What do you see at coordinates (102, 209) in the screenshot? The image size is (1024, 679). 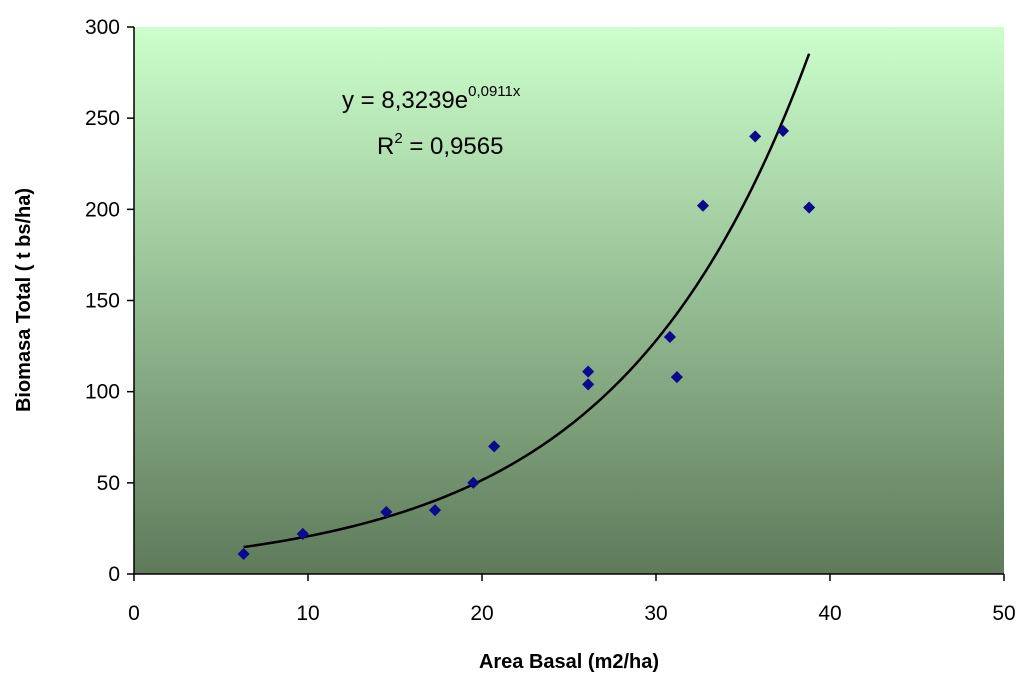 I see `y-tick-label: 200` at bounding box center [102, 209].